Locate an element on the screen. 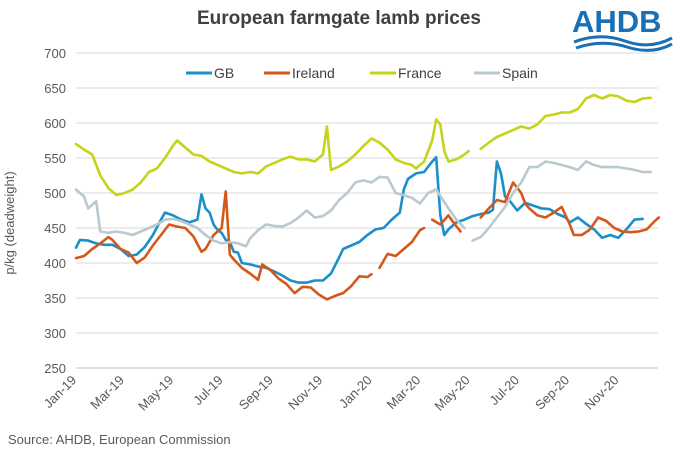 This screenshot has width=678, height=454. logo-text: AHDB is located at coordinates (617, 21).